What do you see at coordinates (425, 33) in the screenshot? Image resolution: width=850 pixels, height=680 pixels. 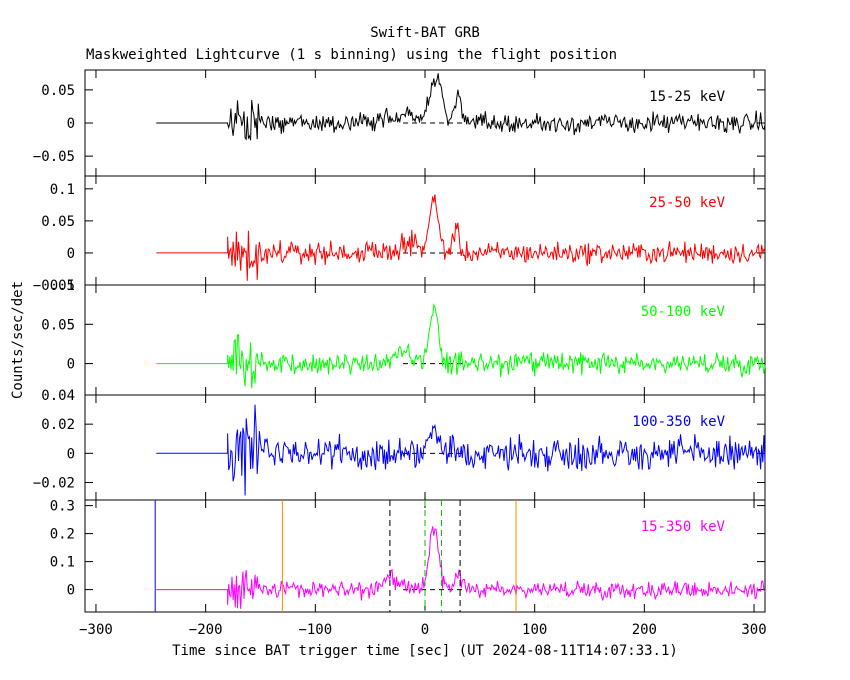 I see `chart-title: Swift-BAT GRB` at bounding box center [425, 33].